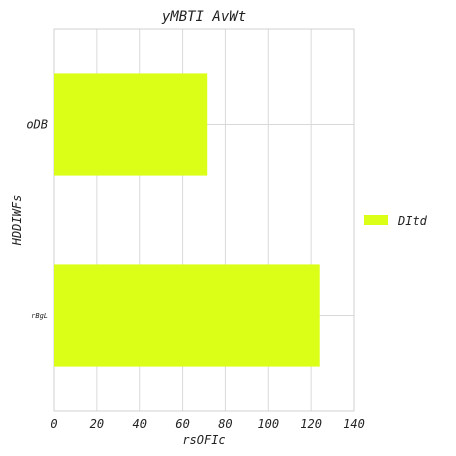  I want to click on bar-rBgL, so click(187, 315).